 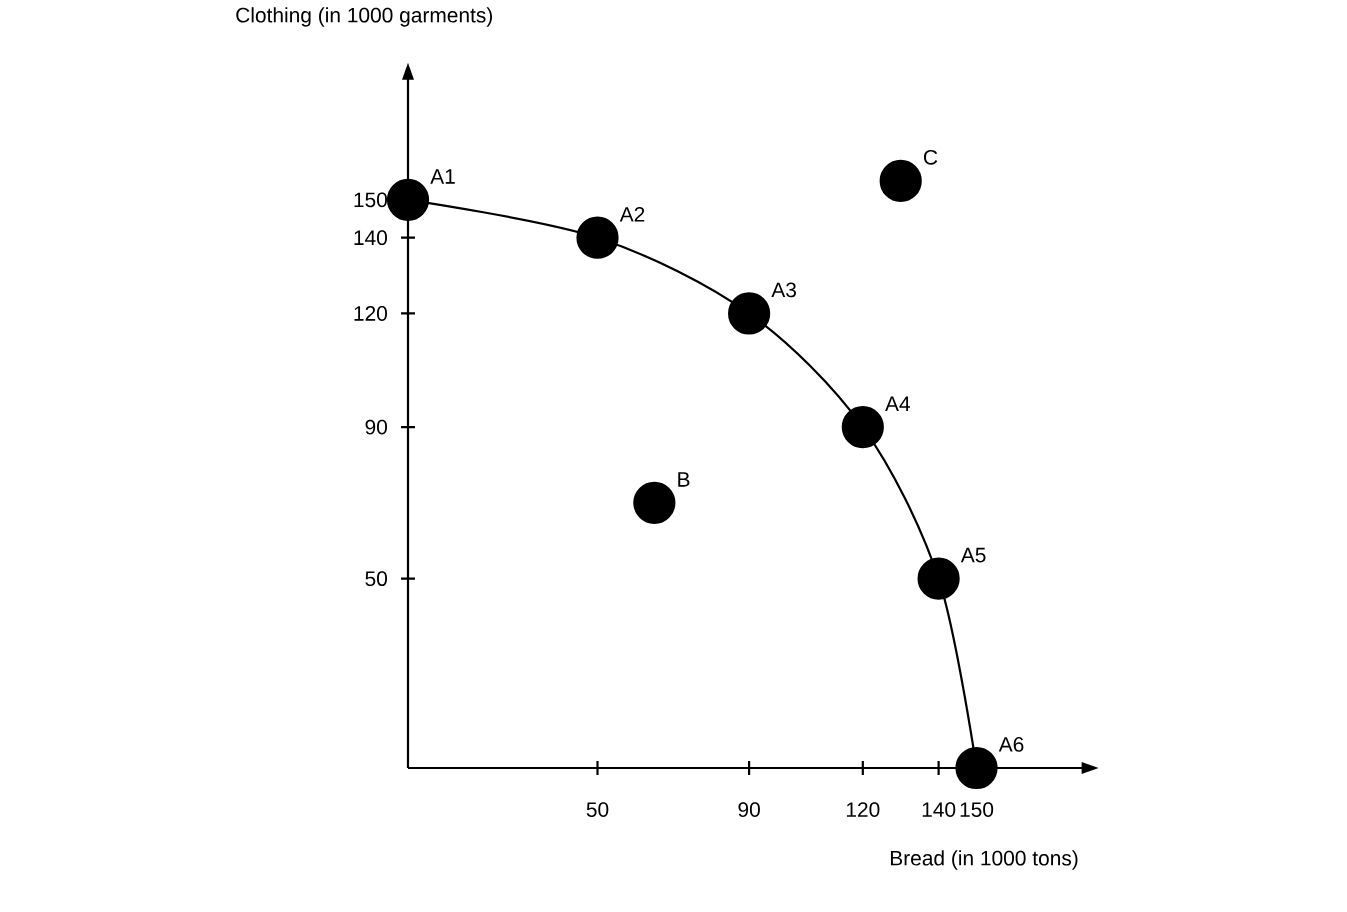 I want to click on x-tick-label: 140, so click(x=939, y=809).